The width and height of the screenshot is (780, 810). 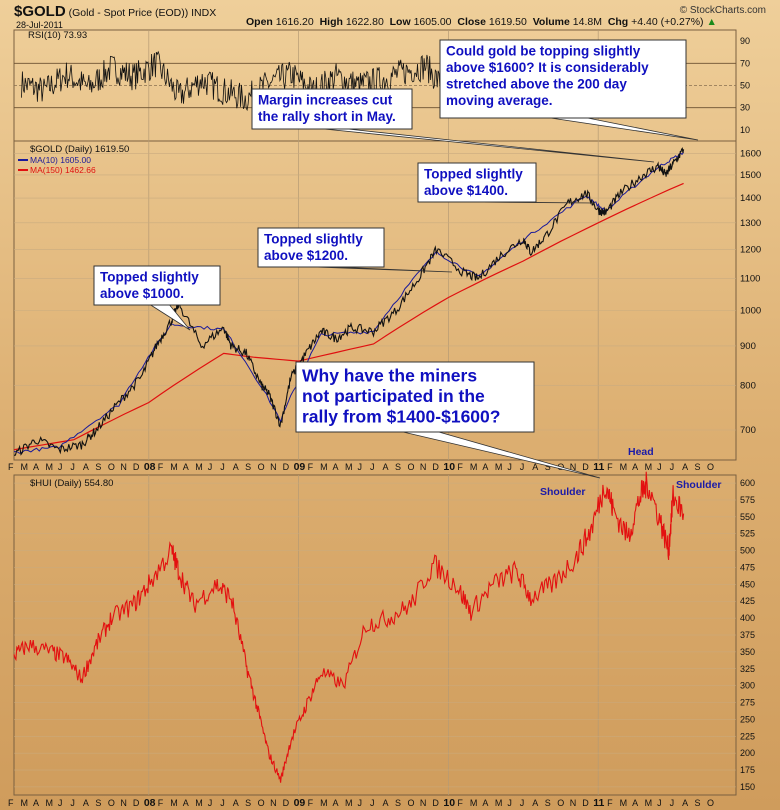 What do you see at coordinates (745, 108) in the screenshot?
I see `rsi-tick-label: 30` at bounding box center [745, 108].